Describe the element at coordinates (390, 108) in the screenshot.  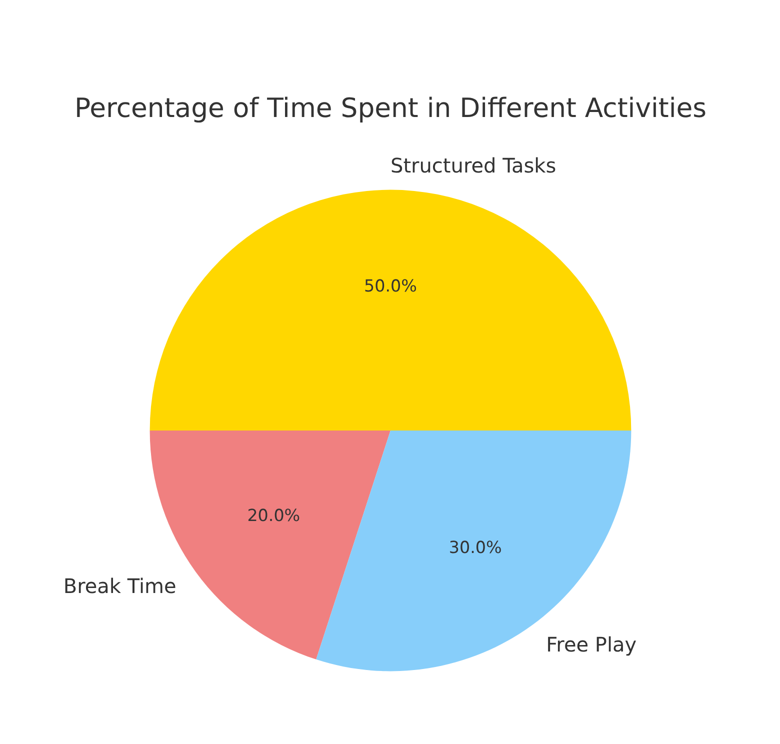
I see `chart-title: Percentage of Time Spent in Different Activities` at that location.